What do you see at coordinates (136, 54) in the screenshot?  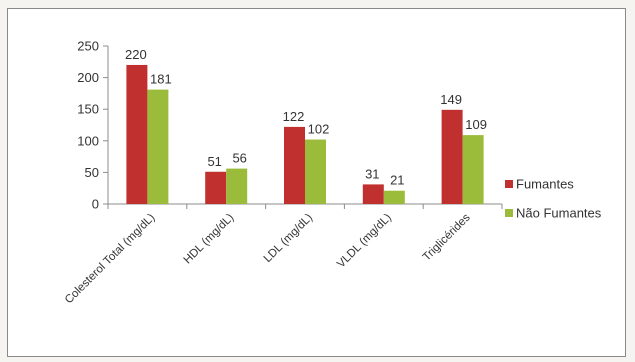 I see `data-label-fumantes: 220` at bounding box center [136, 54].